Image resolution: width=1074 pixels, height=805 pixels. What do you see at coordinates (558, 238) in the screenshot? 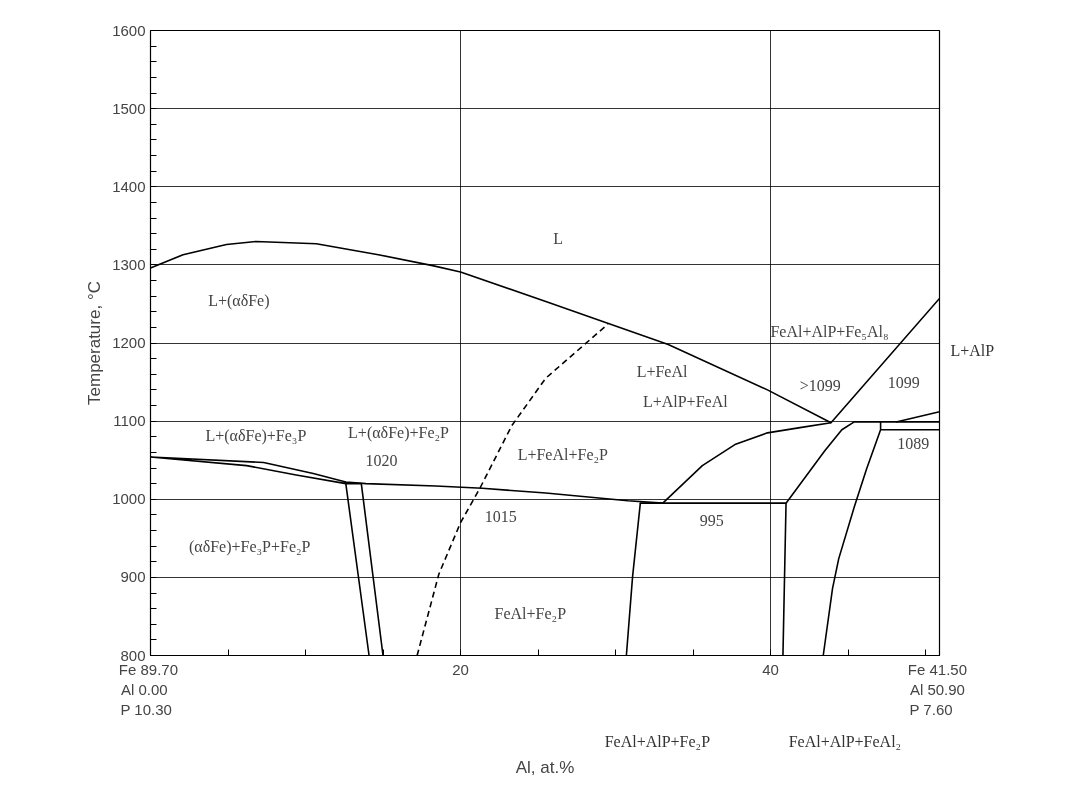
I see `annotation: L` at bounding box center [558, 238].